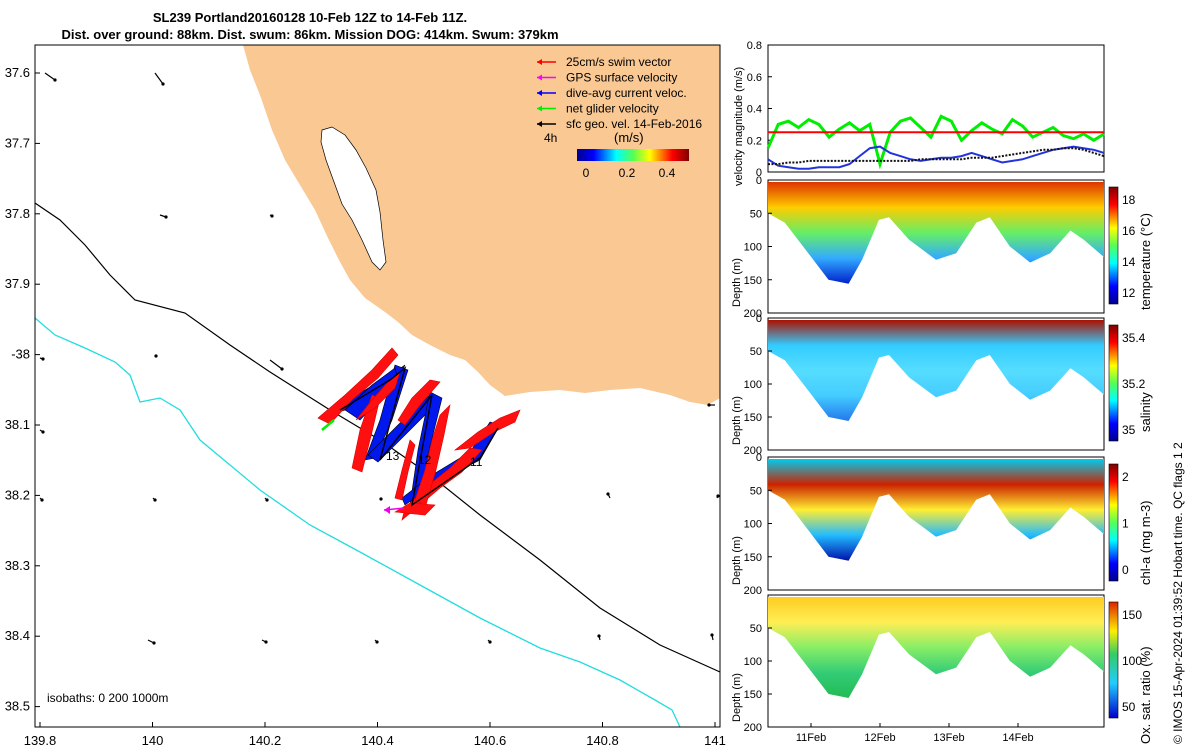 This screenshot has height=750, width=1200. What do you see at coordinates (328, 425) in the screenshot?
I see `net-glider-velocity-arrow` at bounding box center [328, 425].